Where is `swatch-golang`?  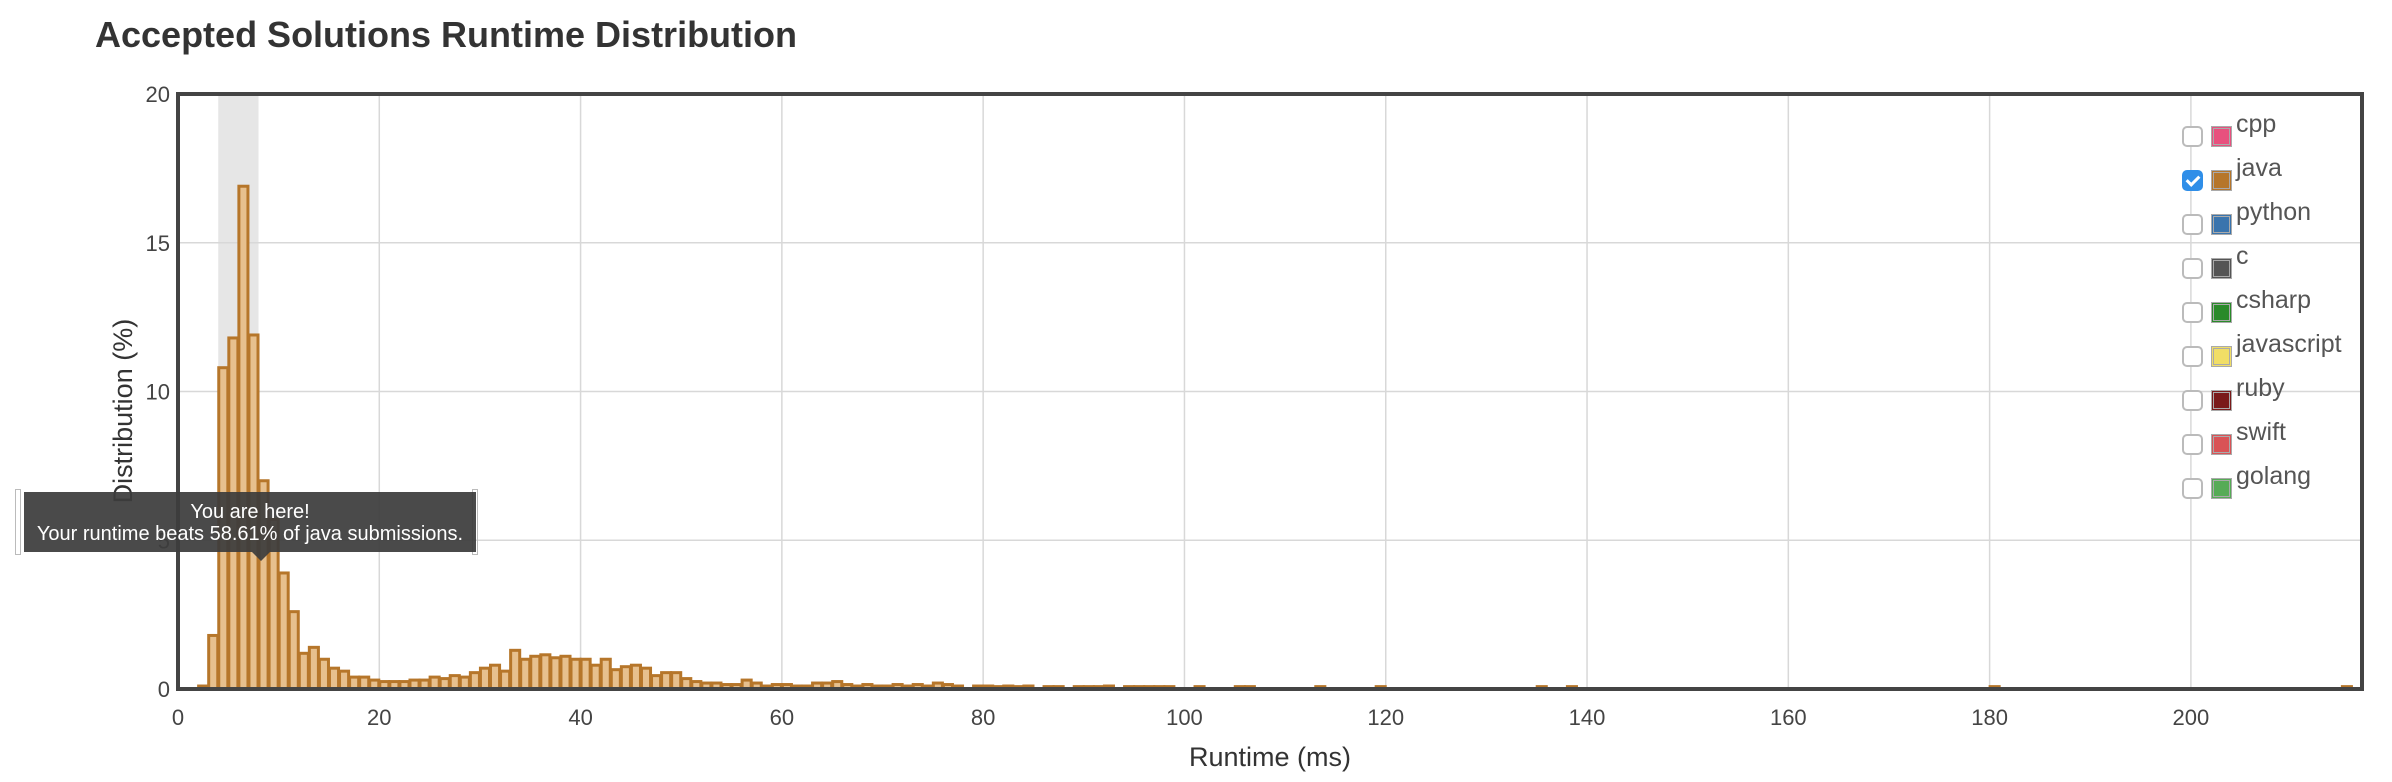 swatch-golang is located at coordinates (2221, 488).